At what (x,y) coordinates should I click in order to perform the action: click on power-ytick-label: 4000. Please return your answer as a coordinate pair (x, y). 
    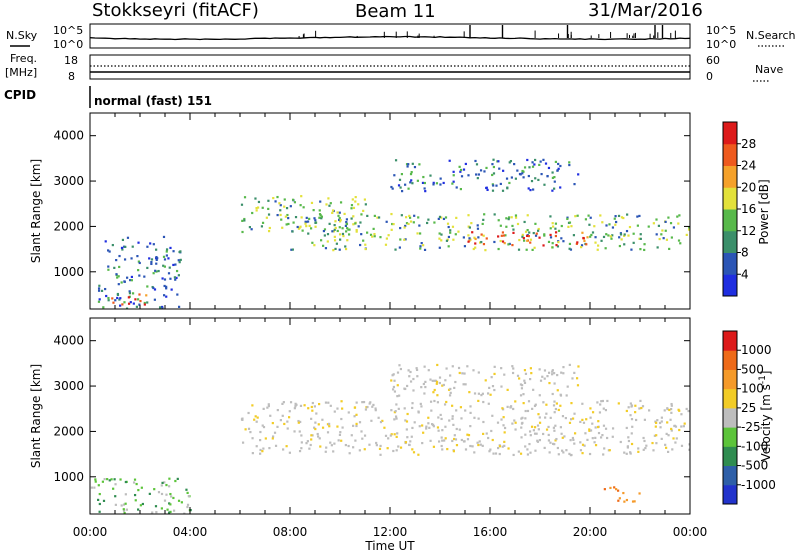
    Looking at the image, I should click on (68, 136).